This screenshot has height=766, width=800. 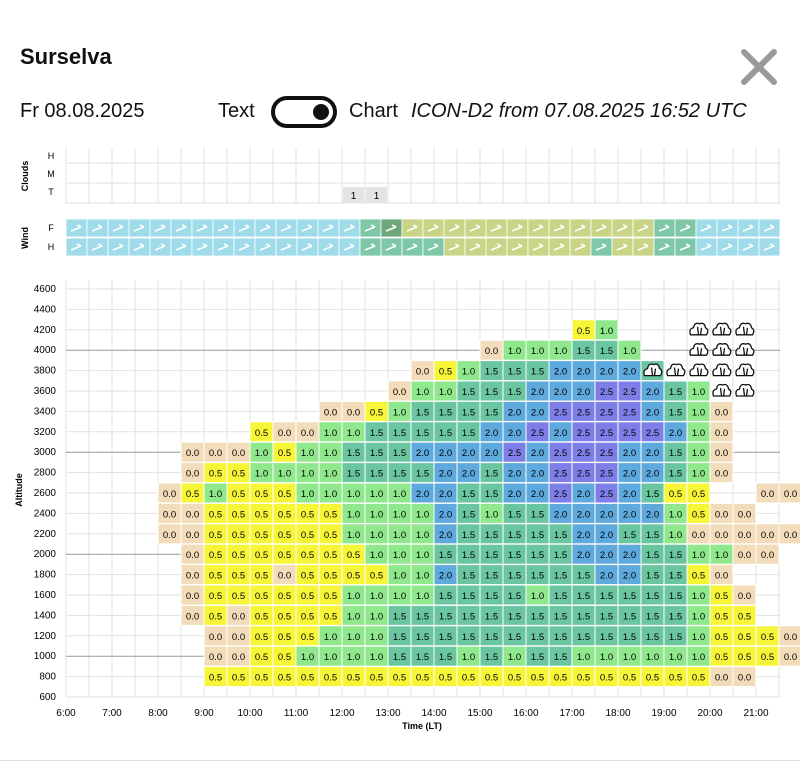 I want to click on x-tick-label: 16:00, so click(x=525, y=713).